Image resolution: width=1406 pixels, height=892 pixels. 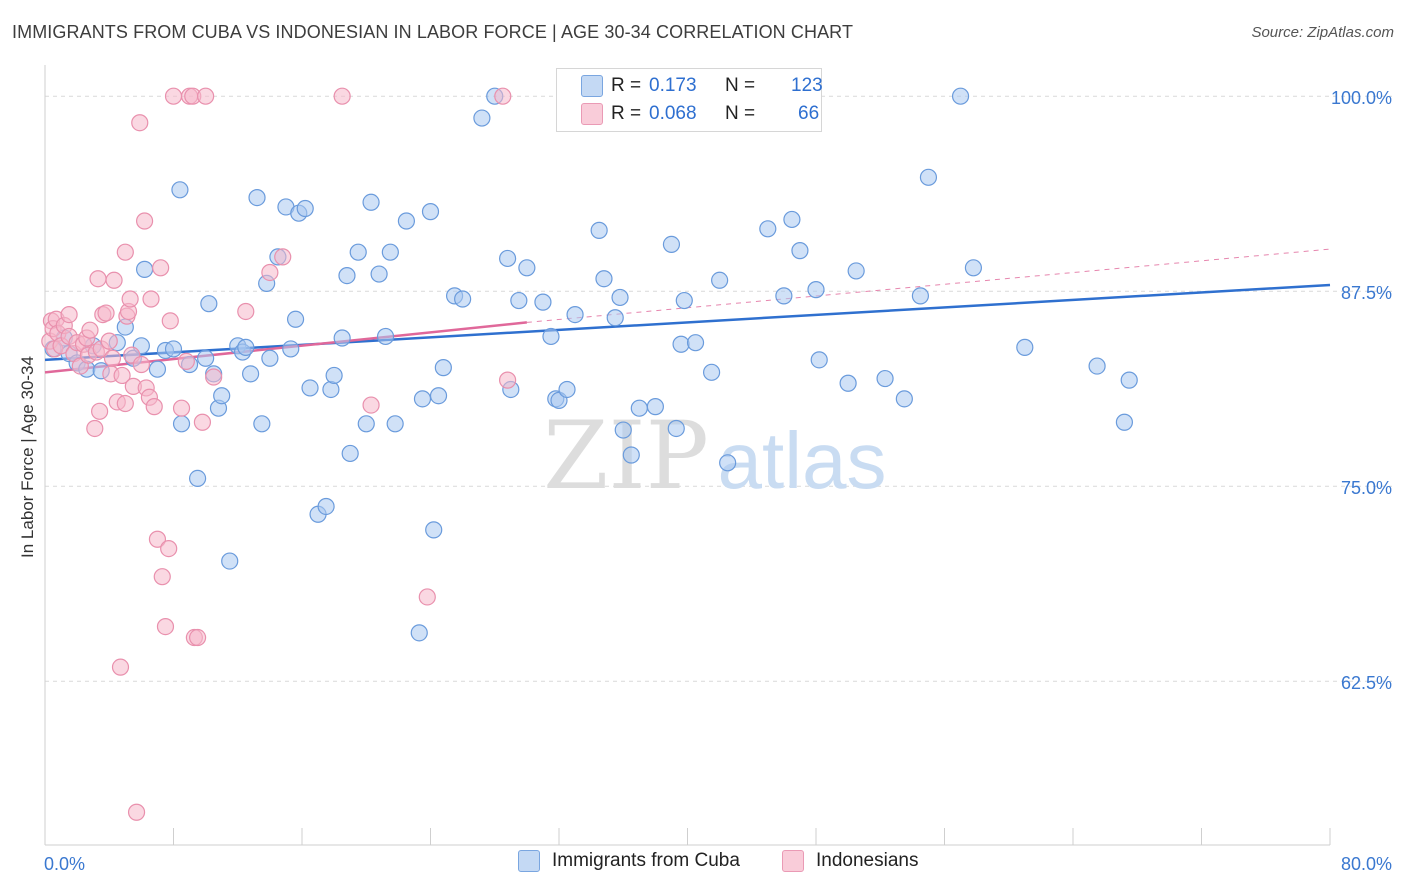 I want to click on legend-item-cuba: Immigrants from Cuba, so click(x=629, y=861).